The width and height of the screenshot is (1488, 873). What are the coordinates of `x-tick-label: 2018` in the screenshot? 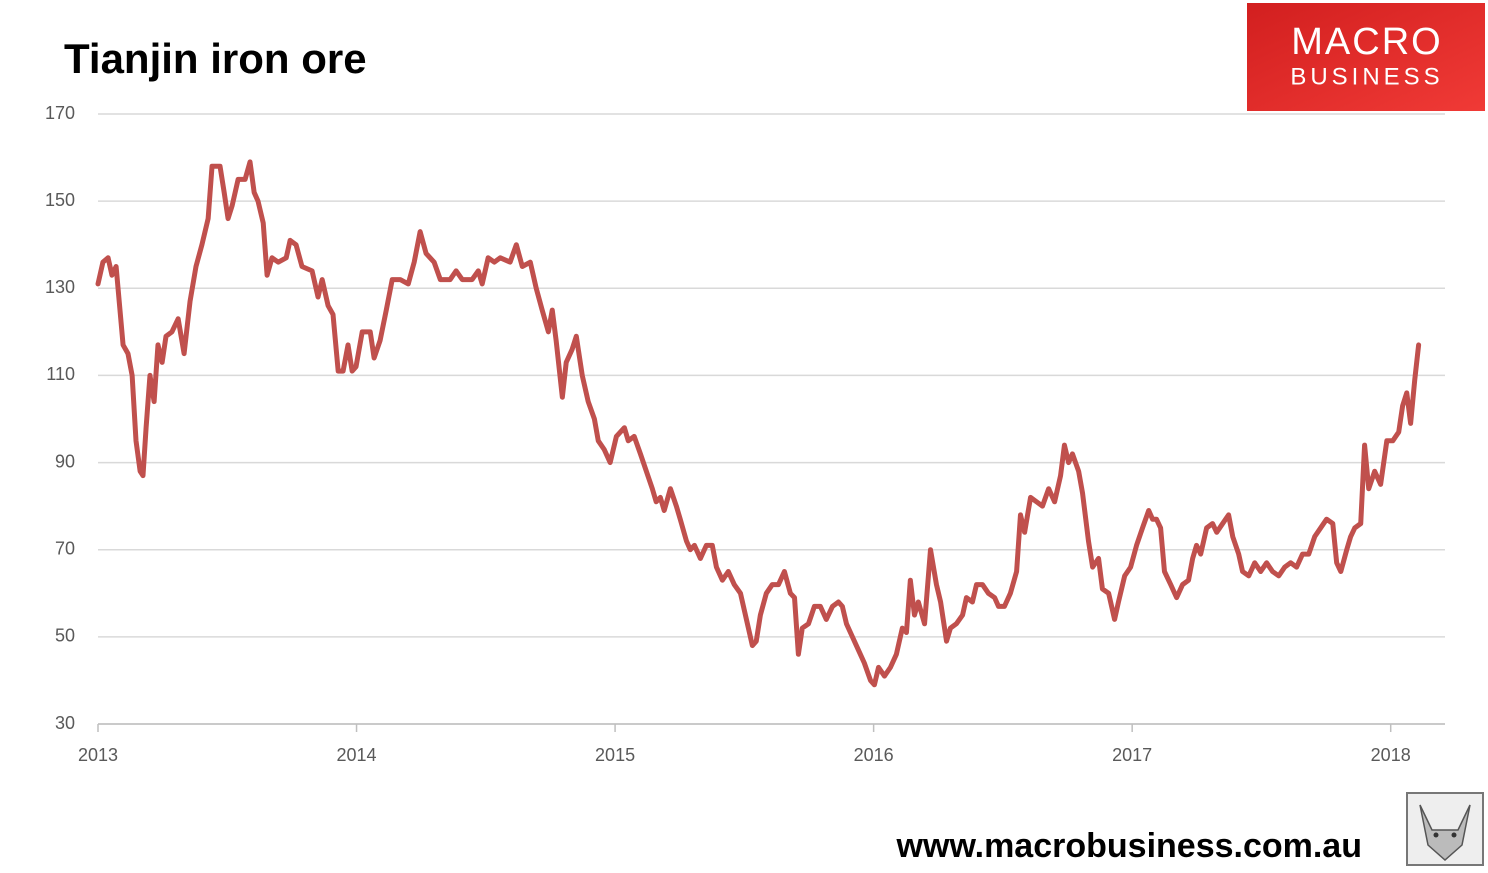 It's located at (1391, 755).